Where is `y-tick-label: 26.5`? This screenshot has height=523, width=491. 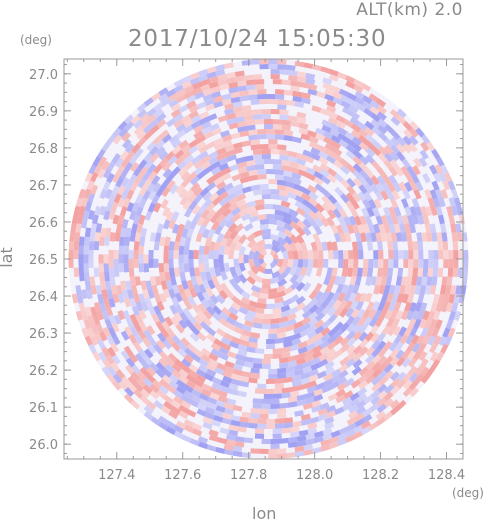
y-tick-label: 26.5 is located at coordinates (43, 260).